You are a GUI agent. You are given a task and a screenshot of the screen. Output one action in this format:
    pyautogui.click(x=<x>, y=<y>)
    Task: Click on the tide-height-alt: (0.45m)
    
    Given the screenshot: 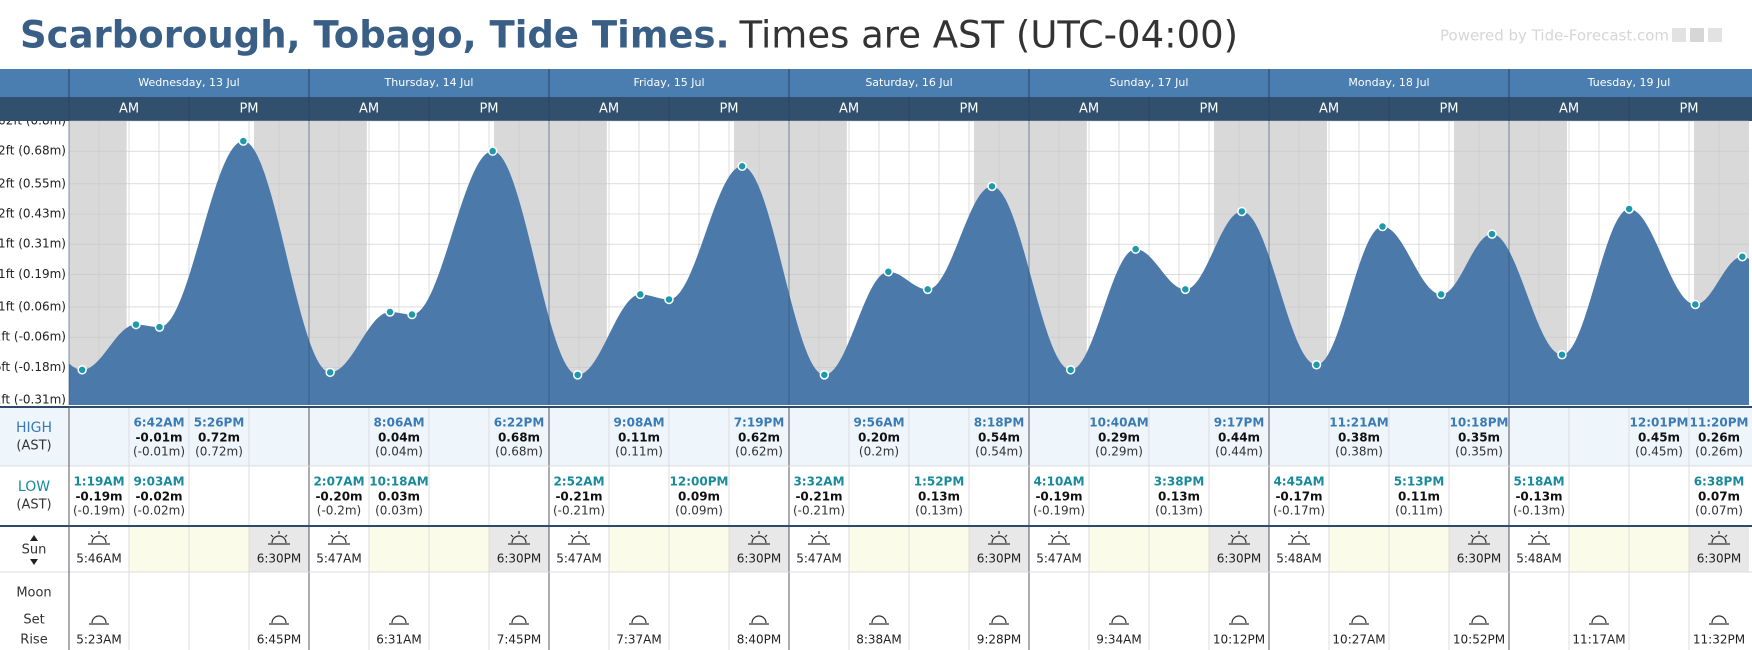 What is the action you would take?
    pyautogui.click(x=1659, y=452)
    